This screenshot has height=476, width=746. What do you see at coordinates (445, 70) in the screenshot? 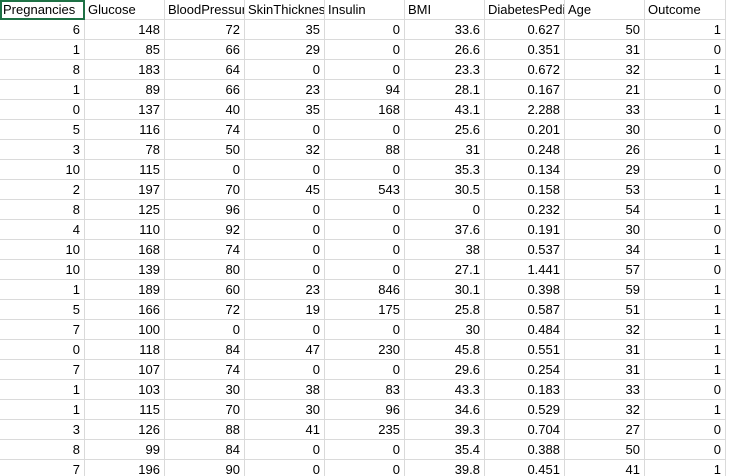
I see `table-cell: 23.3` at bounding box center [445, 70].